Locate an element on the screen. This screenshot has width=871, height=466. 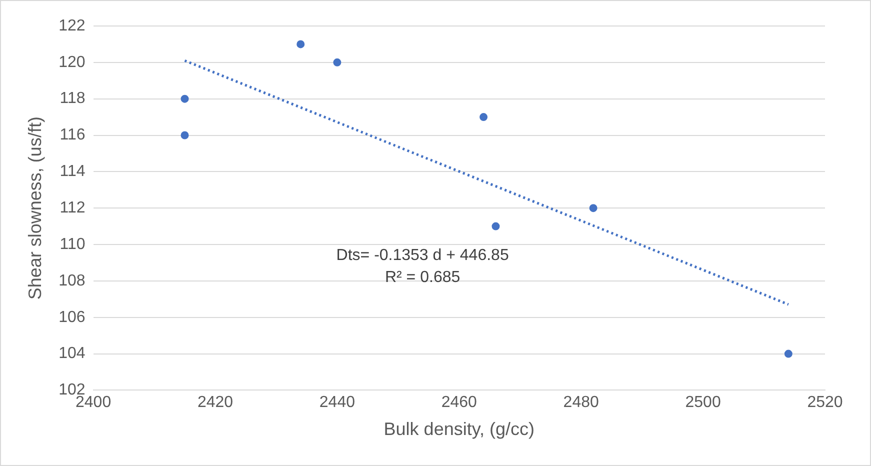
y-tick-label: 112 is located at coordinates (73, 208).